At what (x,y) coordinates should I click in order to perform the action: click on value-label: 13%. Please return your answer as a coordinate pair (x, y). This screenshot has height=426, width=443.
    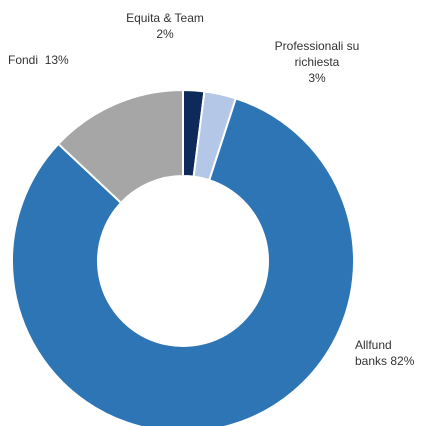
    Looking at the image, I should click on (56, 60).